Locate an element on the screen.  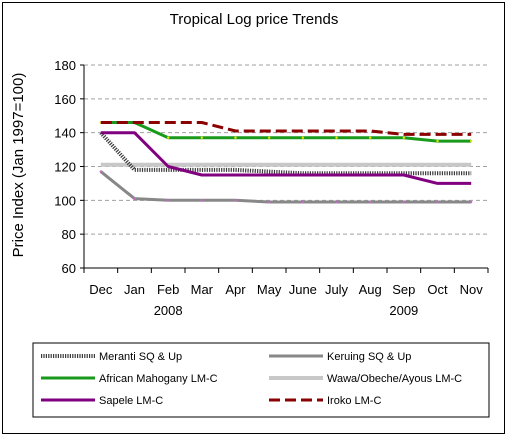
y-tick-label: 160 is located at coordinates (65, 99).